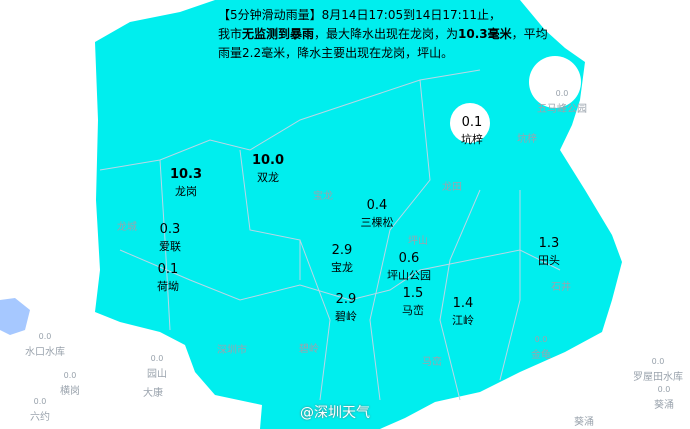 This screenshot has width=690, height=429. What do you see at coordinates (157, 374) in the screenshot?
I see `place-label: 园山` at bounding box center [157, 374].